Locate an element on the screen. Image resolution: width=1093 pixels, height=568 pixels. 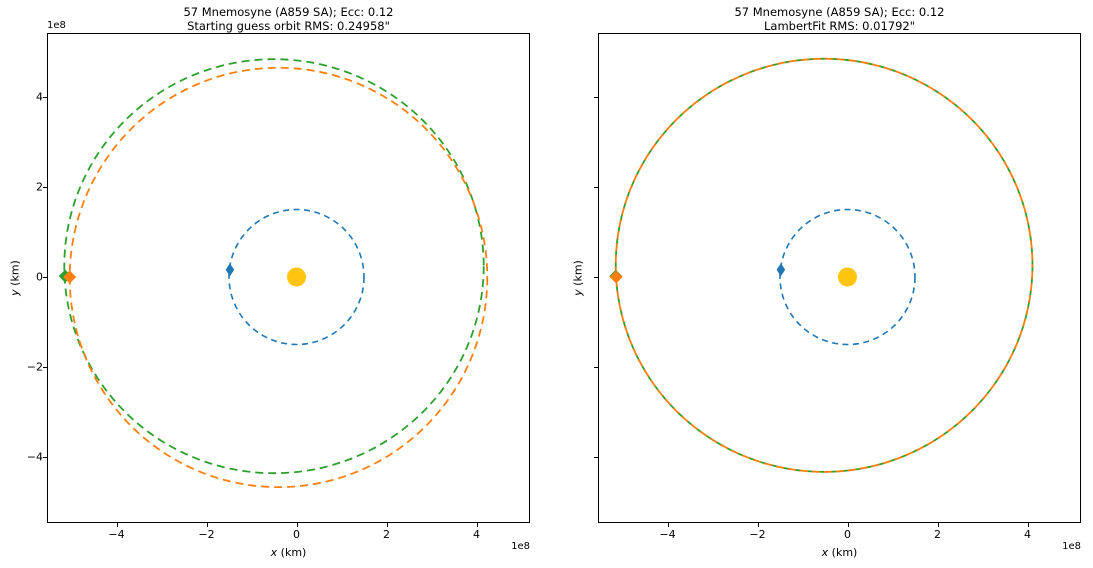
y-tick-label: 0 is located at coordinates (39, 277).